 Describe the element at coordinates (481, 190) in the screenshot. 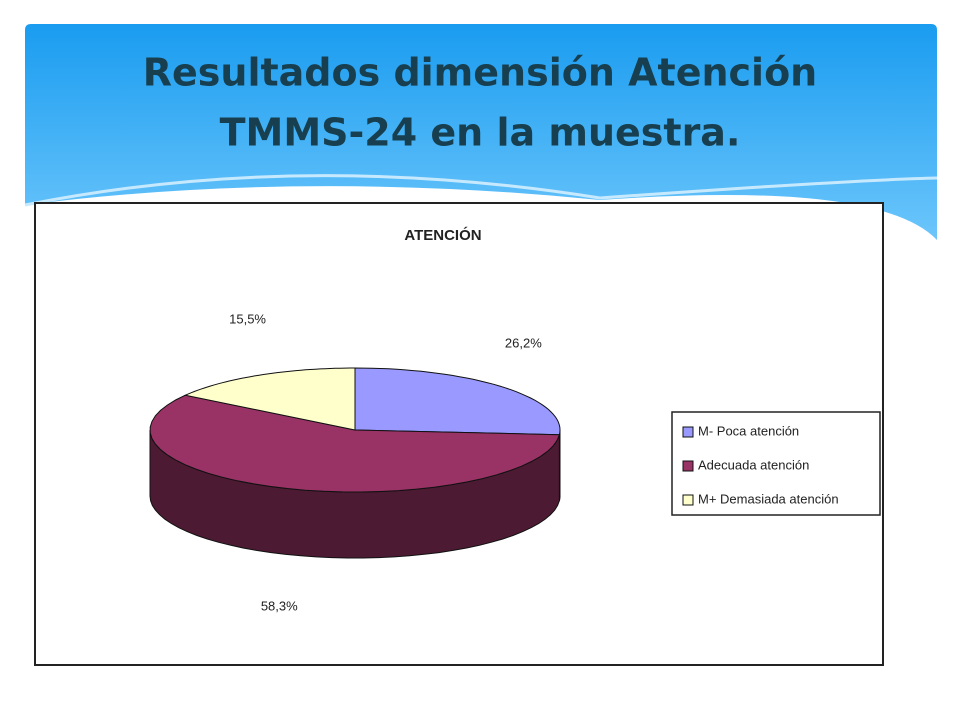

I see `banner-wave` at that location.